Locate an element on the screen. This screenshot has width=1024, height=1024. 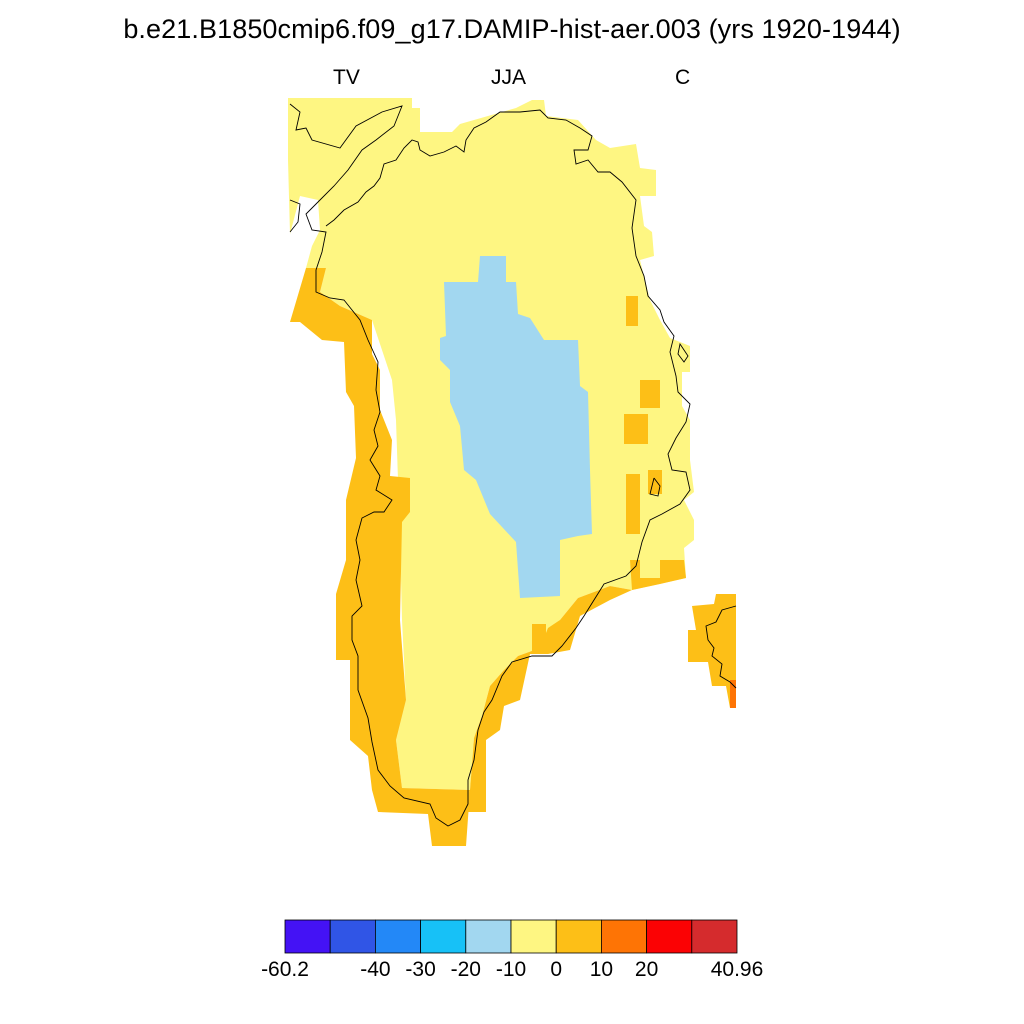
subtitle-center: JJA is located at coordinates (509, 77).